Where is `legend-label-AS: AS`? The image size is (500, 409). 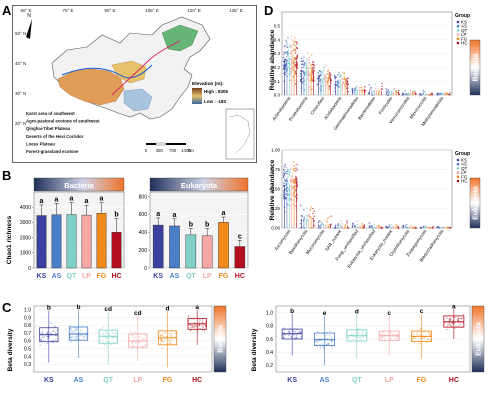 legend-label-AS: AS is located at coordinates (464, 164).